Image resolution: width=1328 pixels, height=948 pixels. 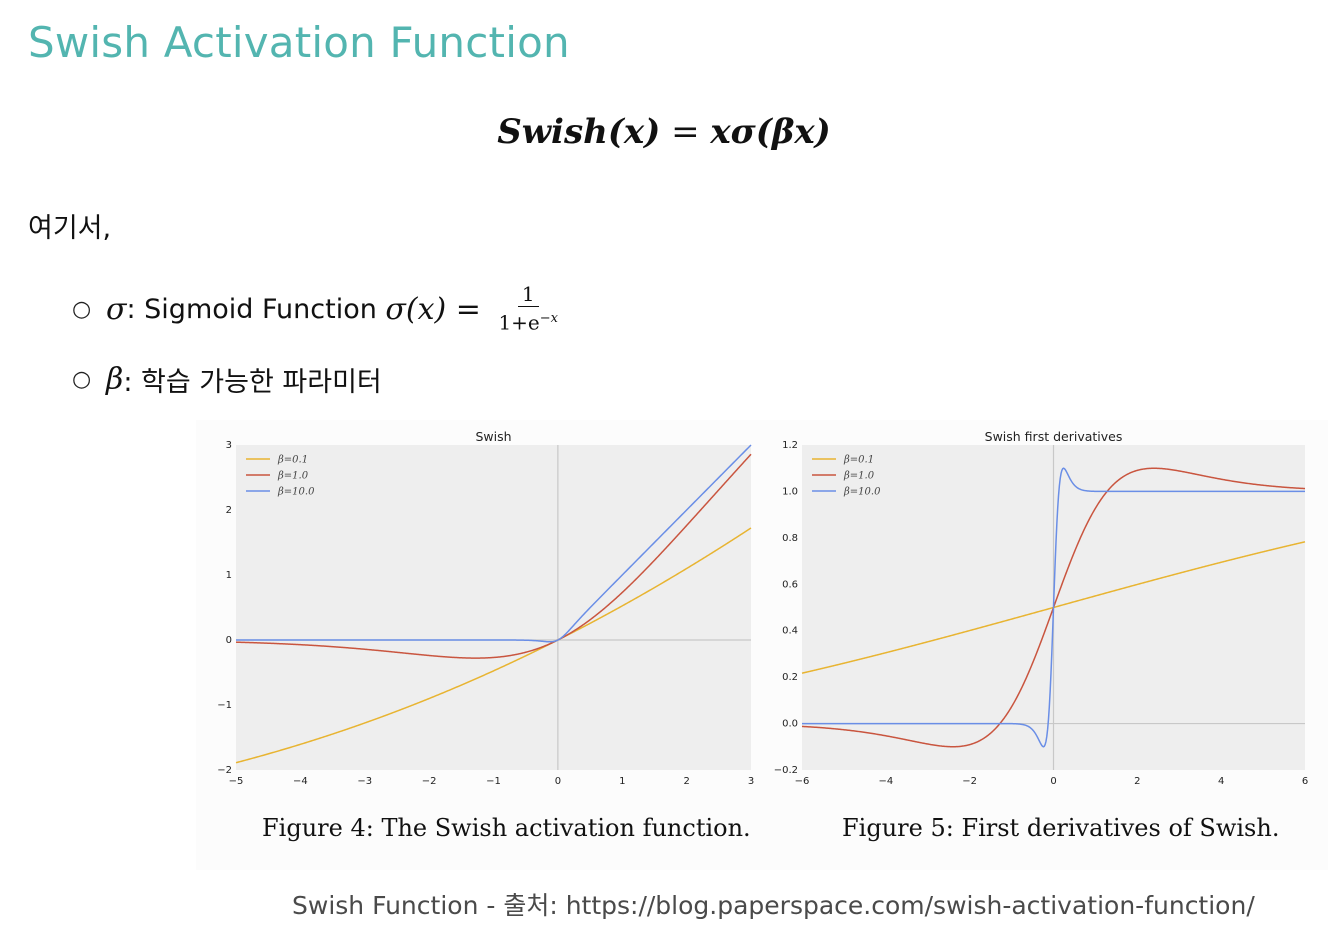 What do you see at coordinates (252, 382) in the screenshot?
I see `definition-text: : 학습 가능한 파라미터` at bounding box center [252, 382].